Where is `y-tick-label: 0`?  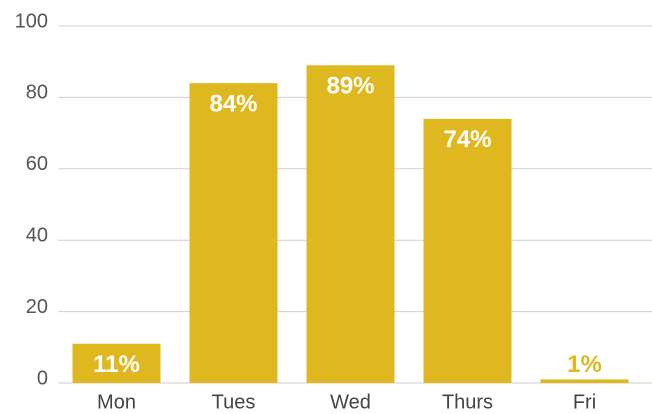
y-tick-label: 0 is located at coordinates (42, 378).